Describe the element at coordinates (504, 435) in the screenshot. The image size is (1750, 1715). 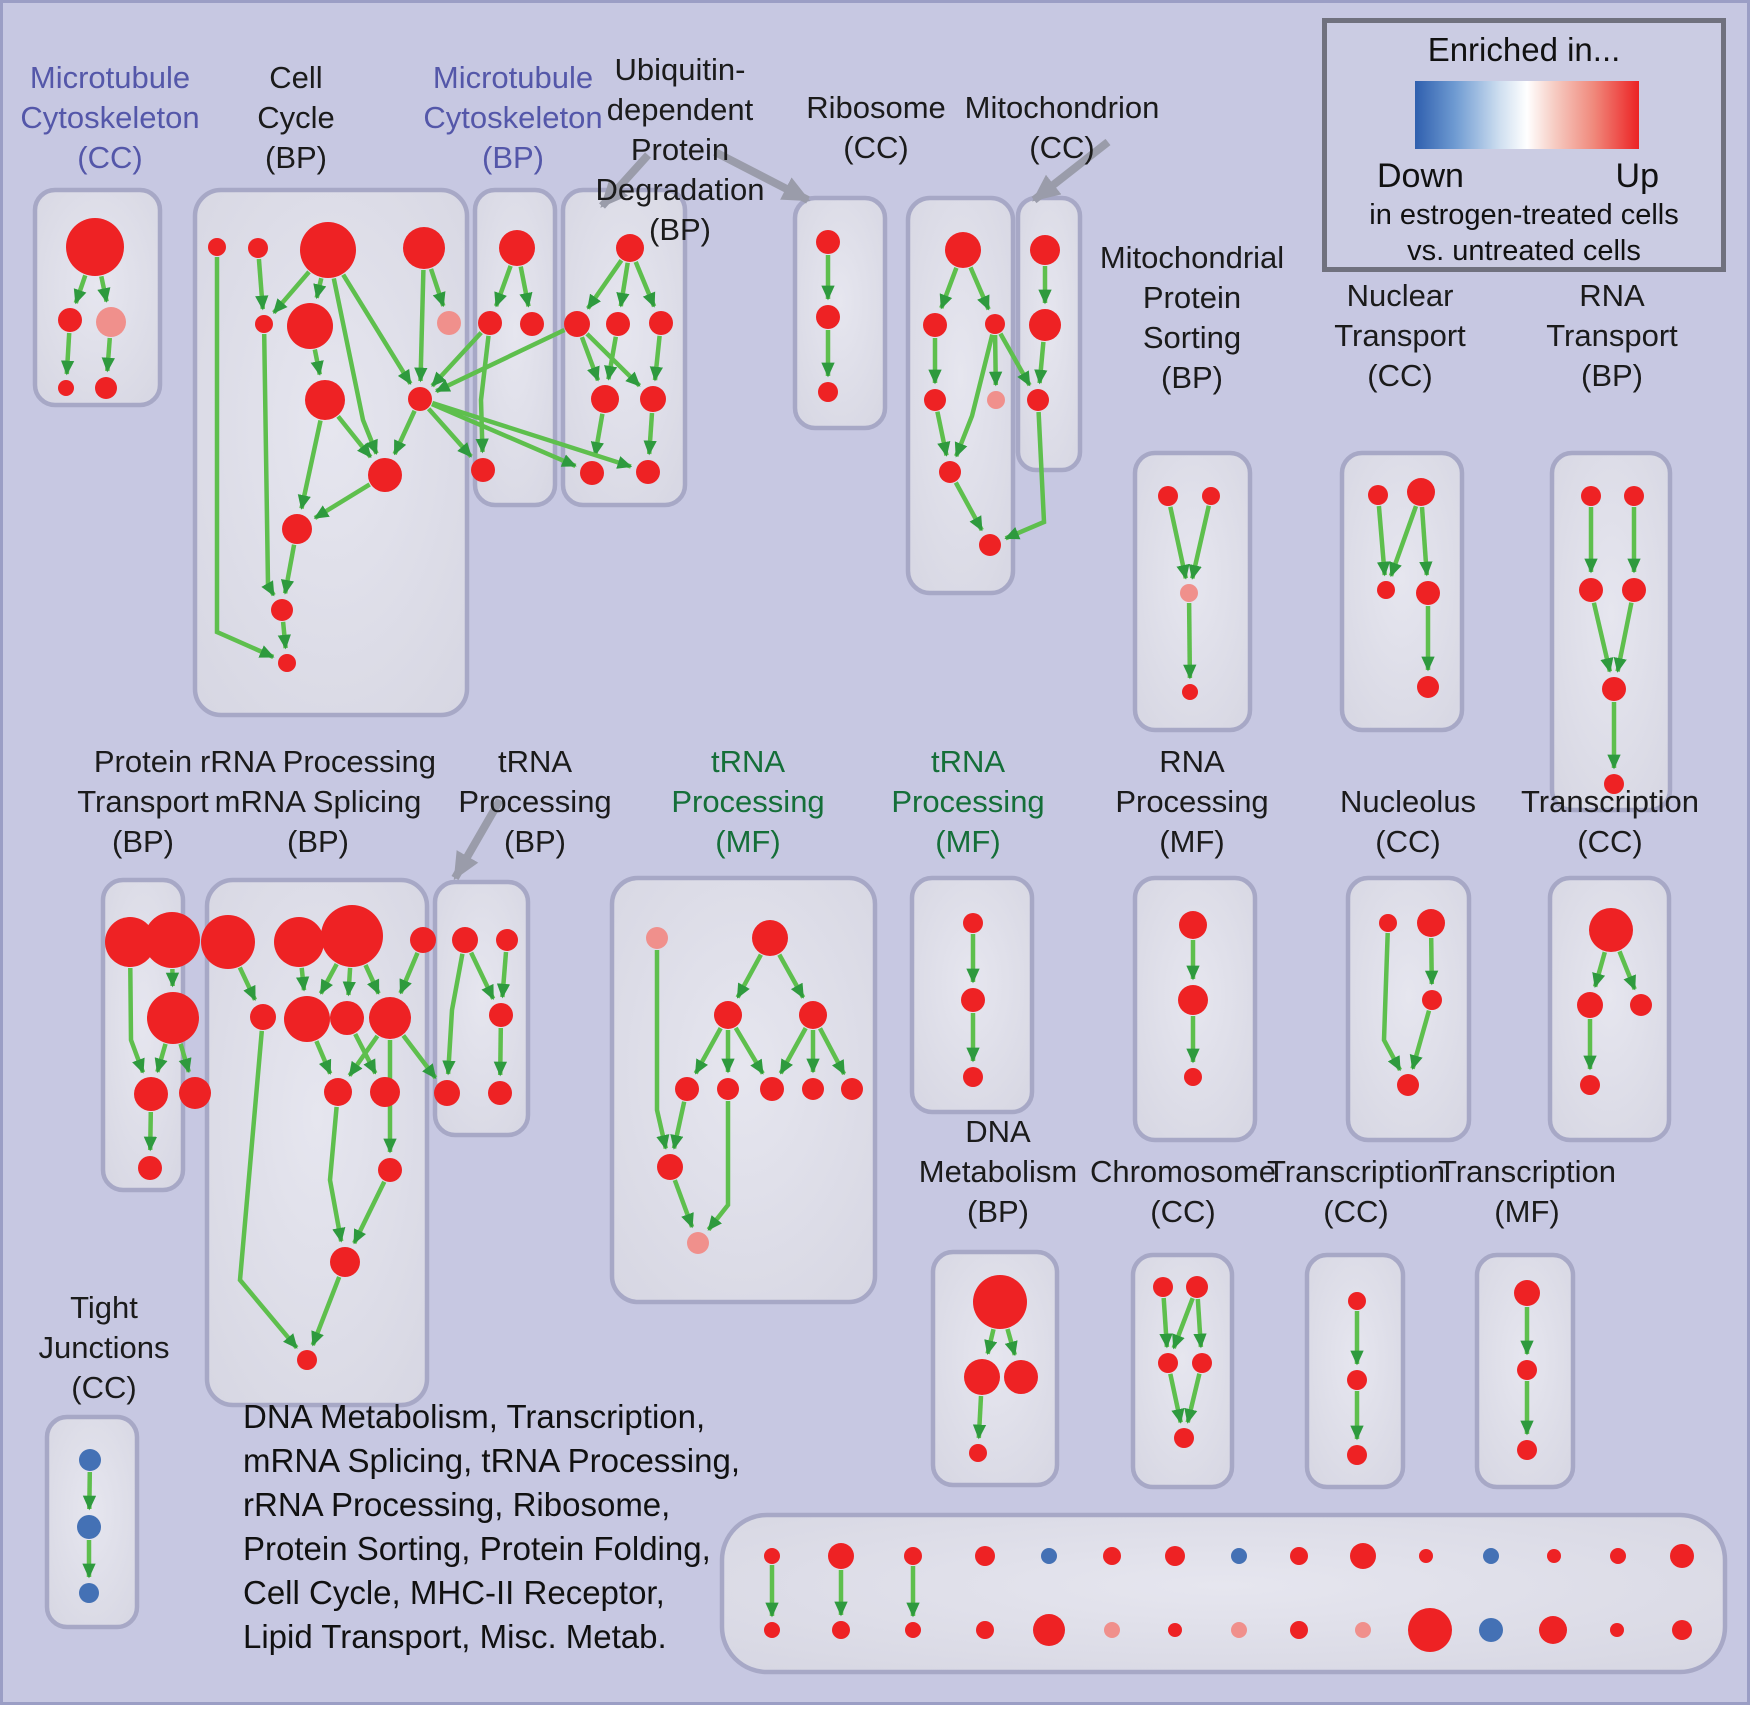
I see `edge-cell_cycle.c9-ub1.u7` at that location.